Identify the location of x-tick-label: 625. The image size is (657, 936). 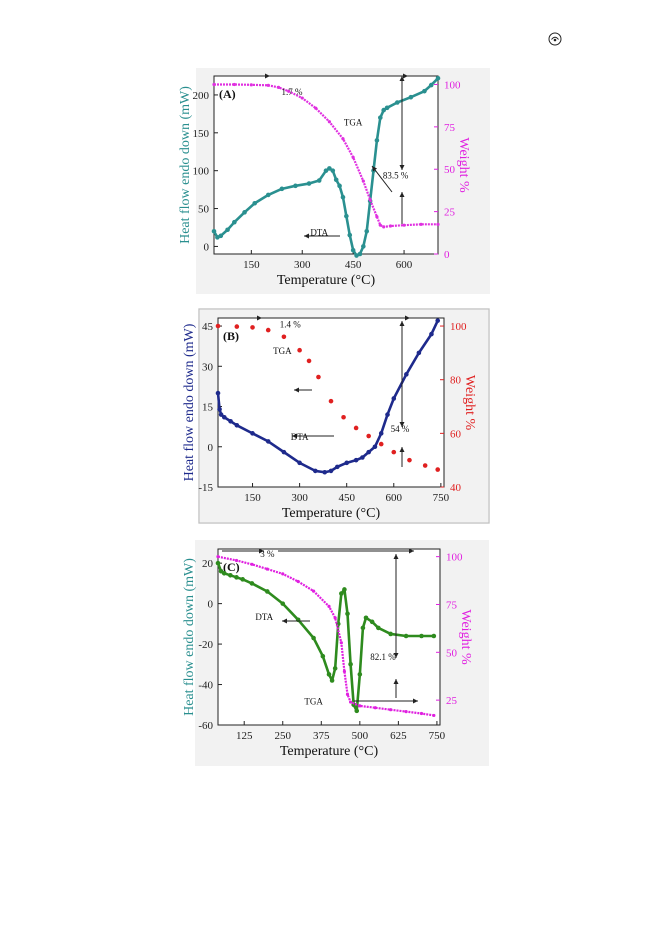
(398, 736).